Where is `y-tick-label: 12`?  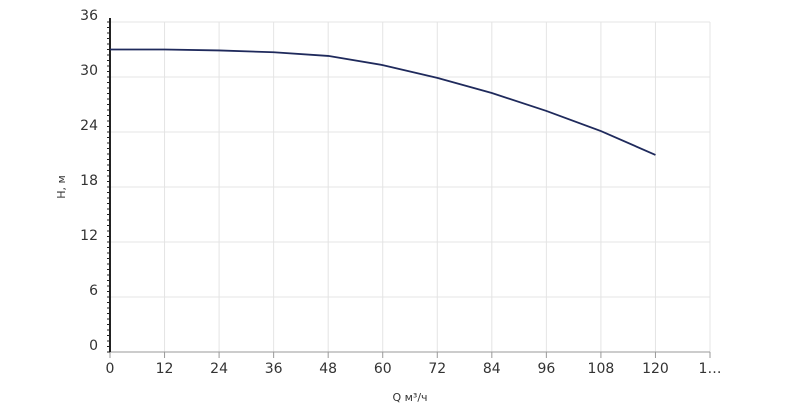 y-tick-label: 12 is located at coordinates (89, 236).